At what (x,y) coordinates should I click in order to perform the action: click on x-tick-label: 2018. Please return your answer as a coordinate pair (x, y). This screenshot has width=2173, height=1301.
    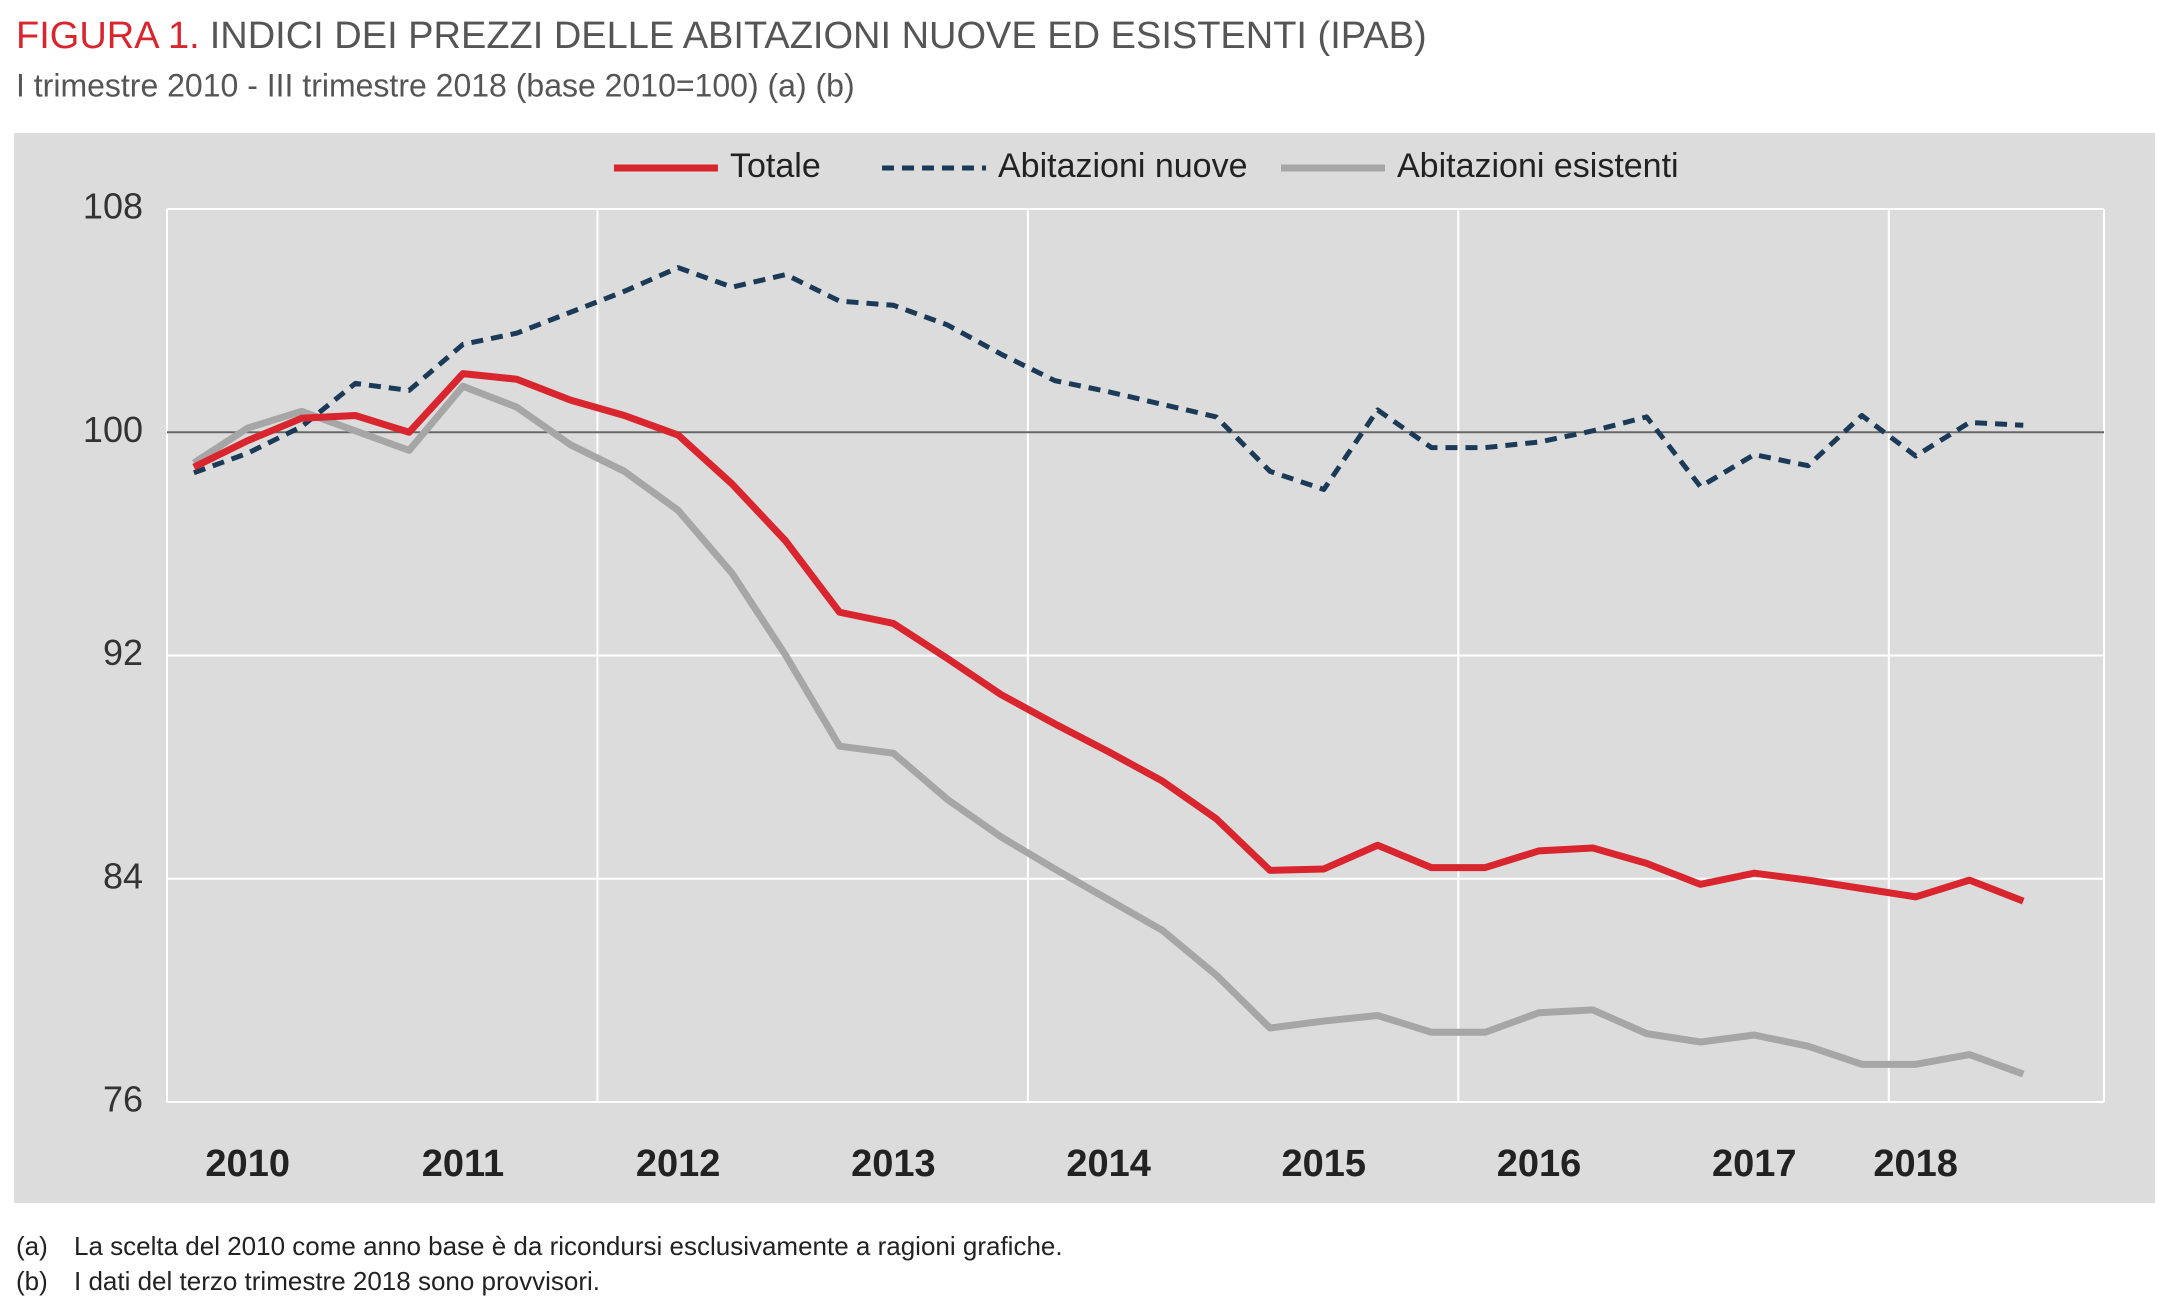
    Looking at the image, I should click on (1915, 1164).